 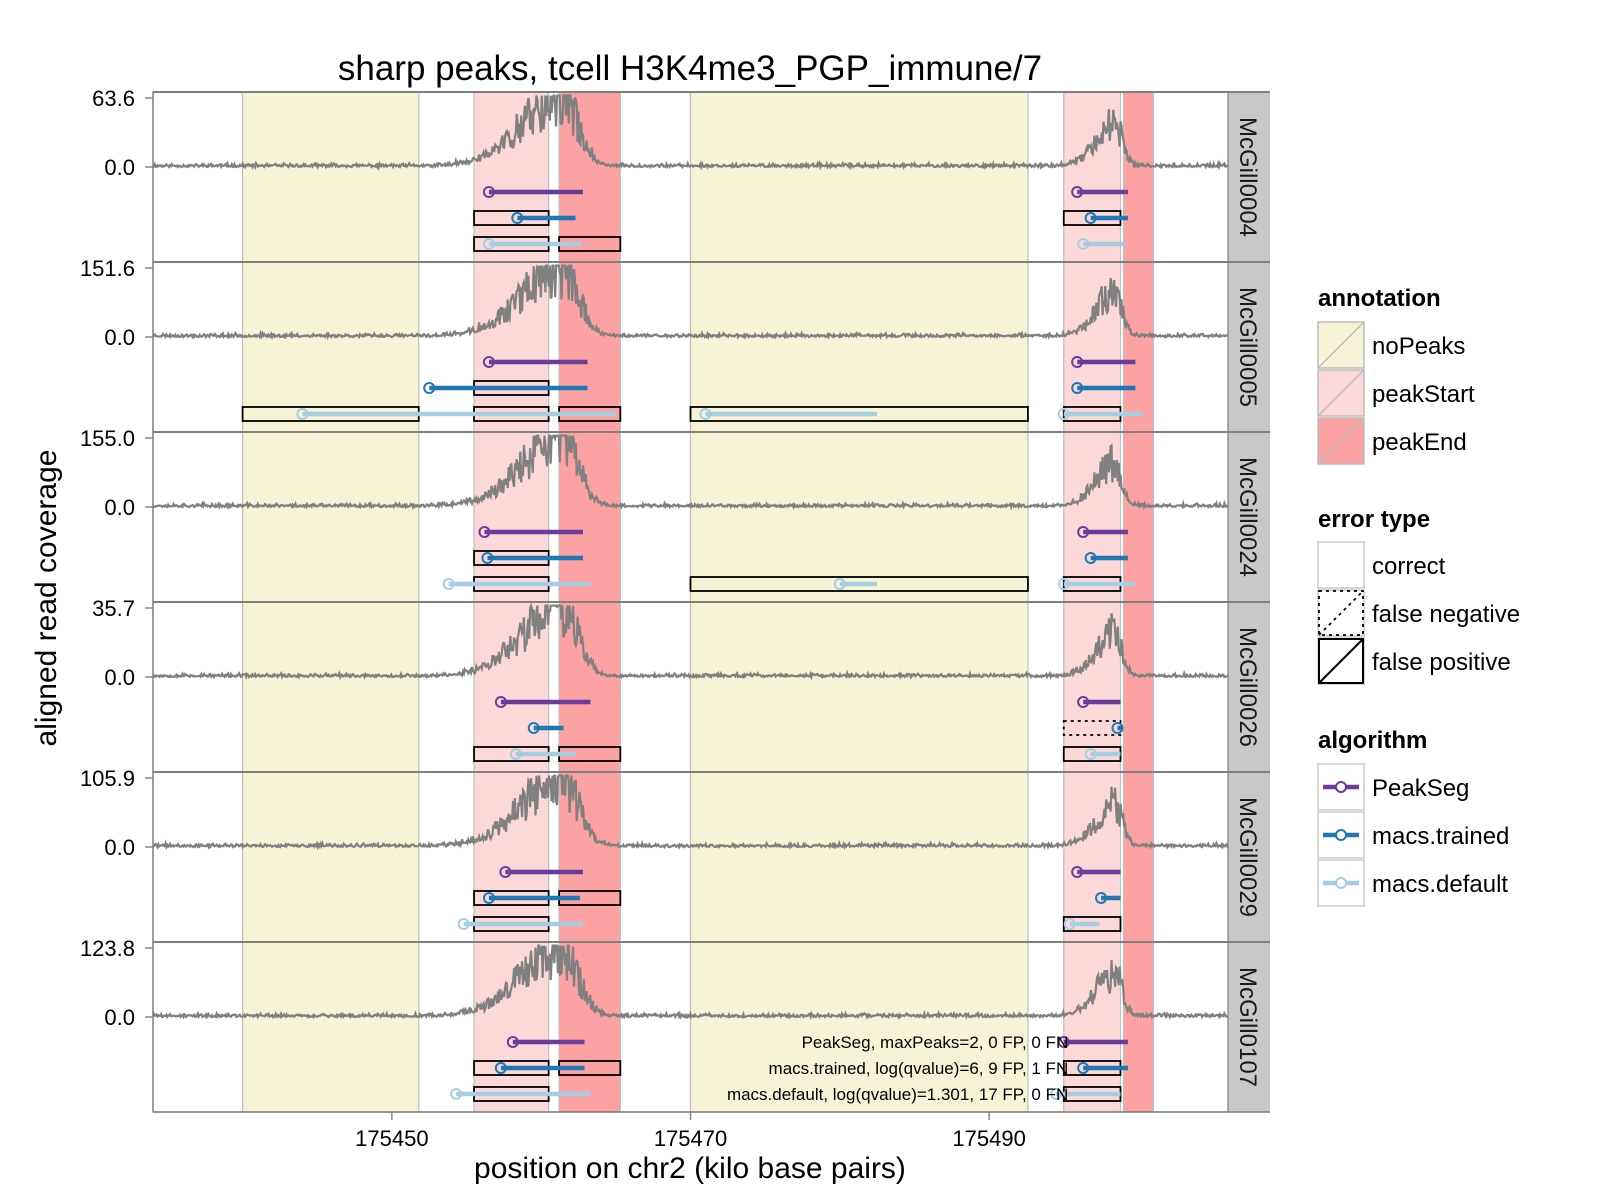 I want to click on legend-label: noPeaks, so click(x=1418, y=346).